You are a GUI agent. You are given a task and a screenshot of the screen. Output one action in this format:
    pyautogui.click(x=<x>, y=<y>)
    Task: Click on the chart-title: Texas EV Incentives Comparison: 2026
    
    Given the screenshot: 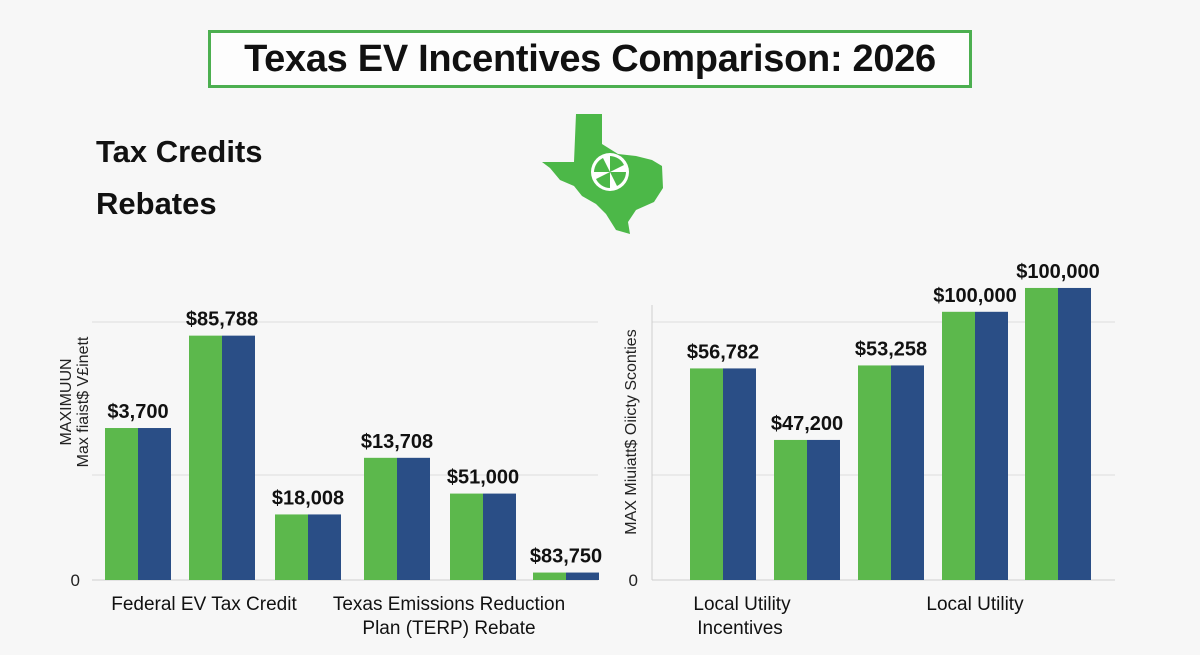 What is the action you would take?
    pyautogui.click(x=590, y=58)
    